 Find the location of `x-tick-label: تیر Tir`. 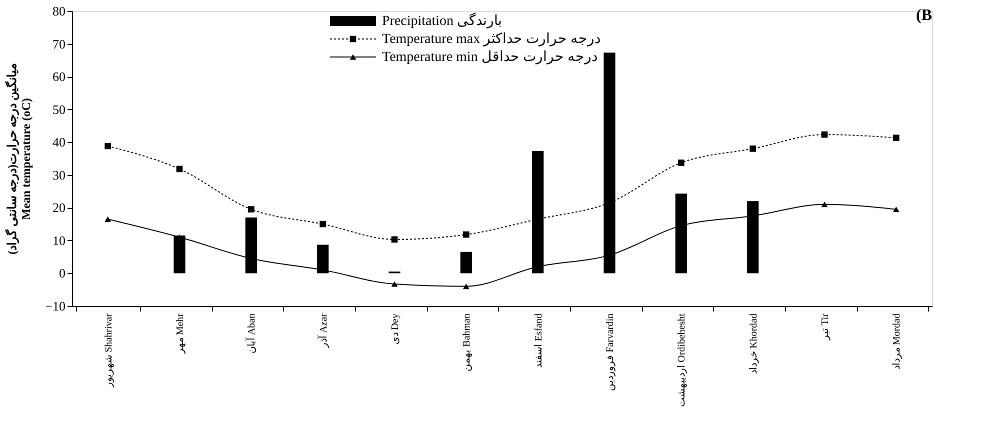

x-tick-label: تیر Tir is located at coordinates (825, 326).